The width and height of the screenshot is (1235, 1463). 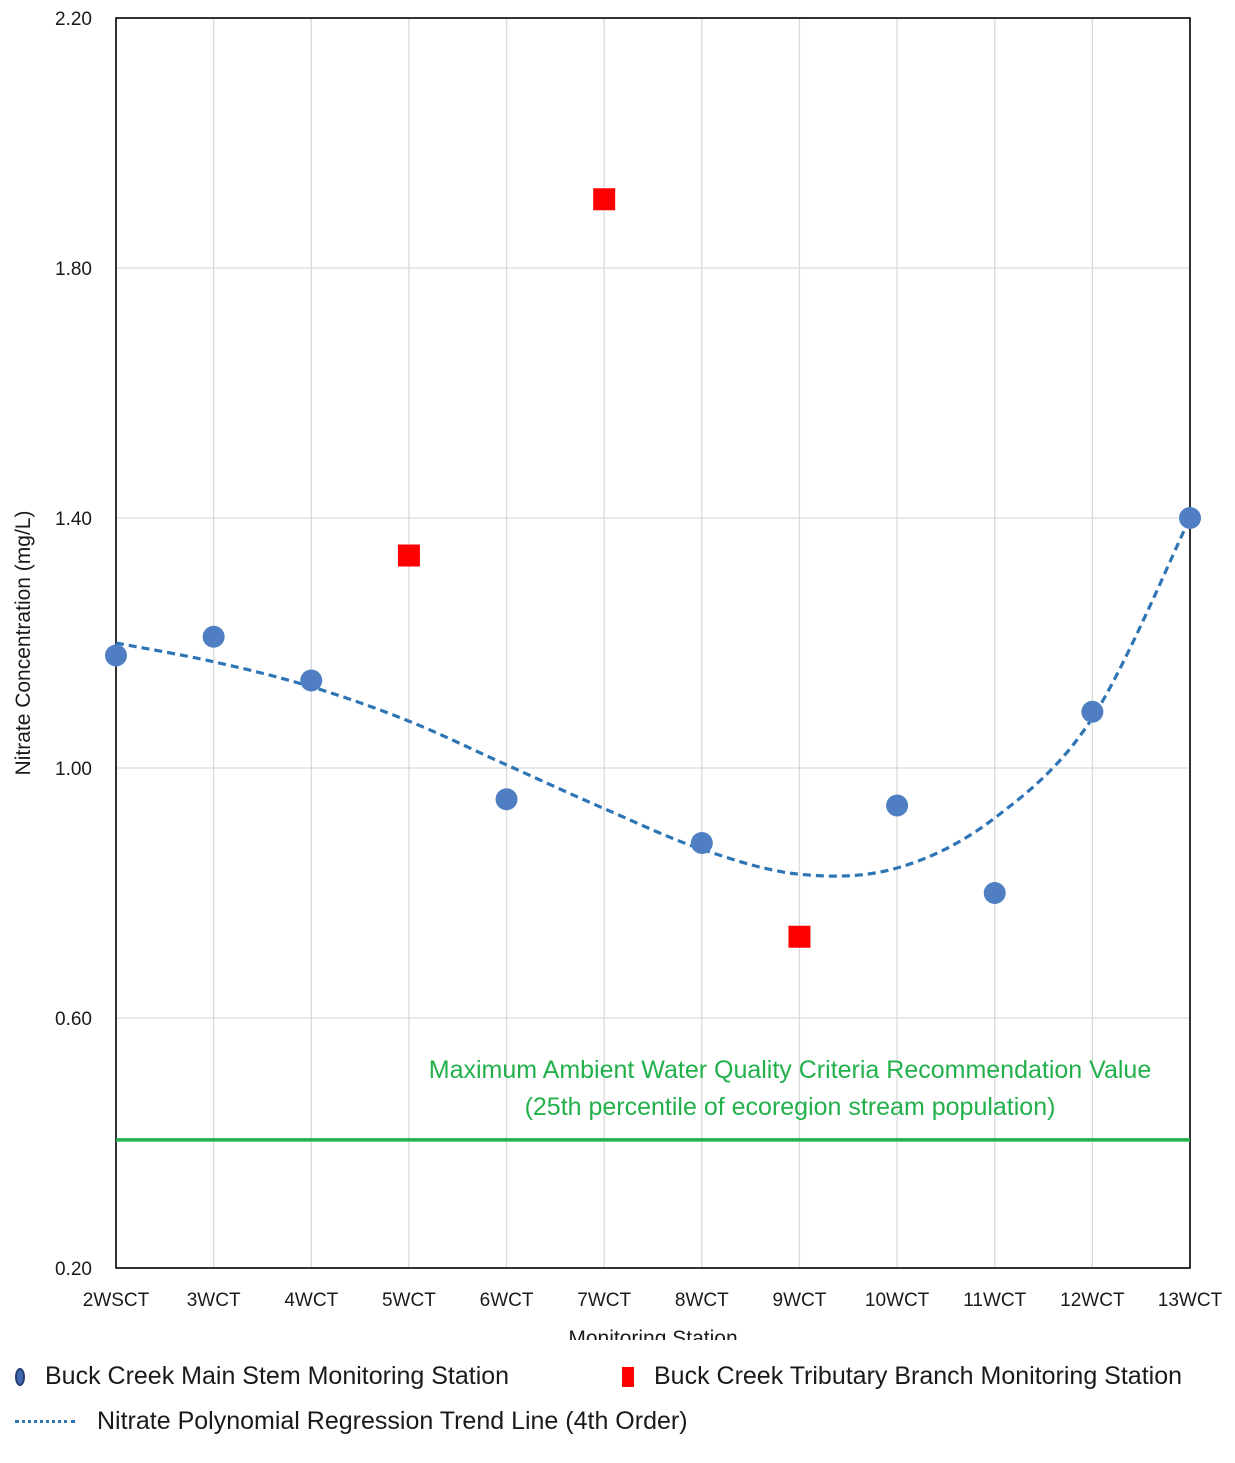 I want to click on x-tick-label: 8WCT, so click(x=702, y=1300).